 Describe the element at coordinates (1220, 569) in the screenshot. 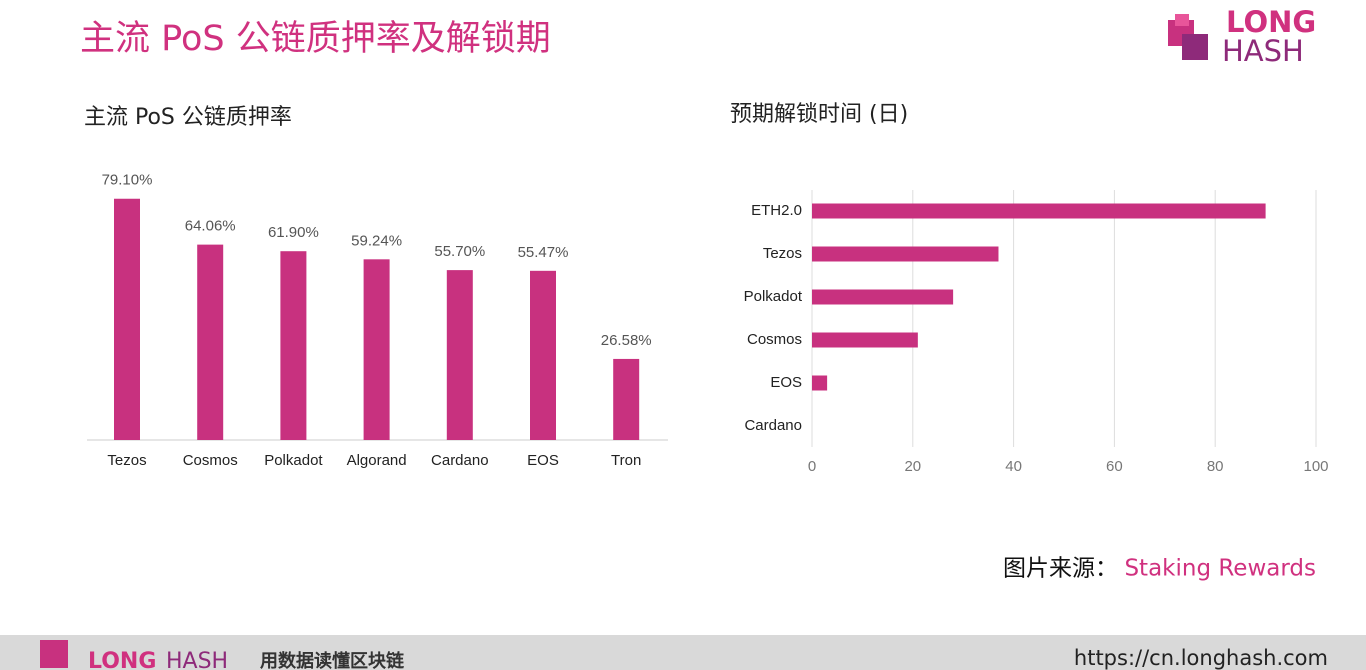

I see `source-name: Staking Rewards` at that location.